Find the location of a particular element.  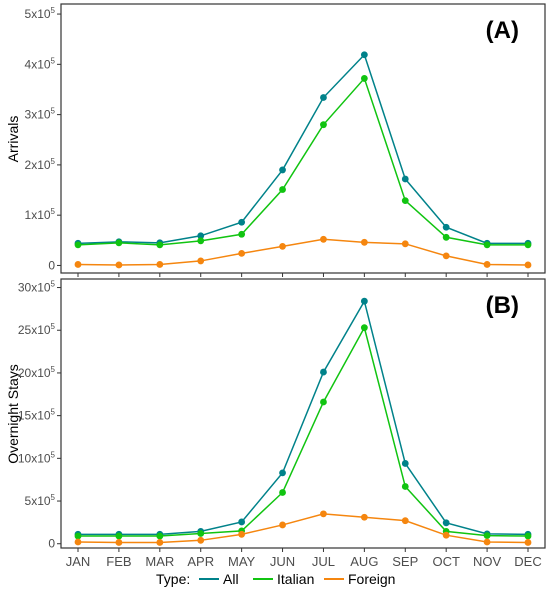

panel-a-y-tick-label: 0 is located at coordinates (51, 265).